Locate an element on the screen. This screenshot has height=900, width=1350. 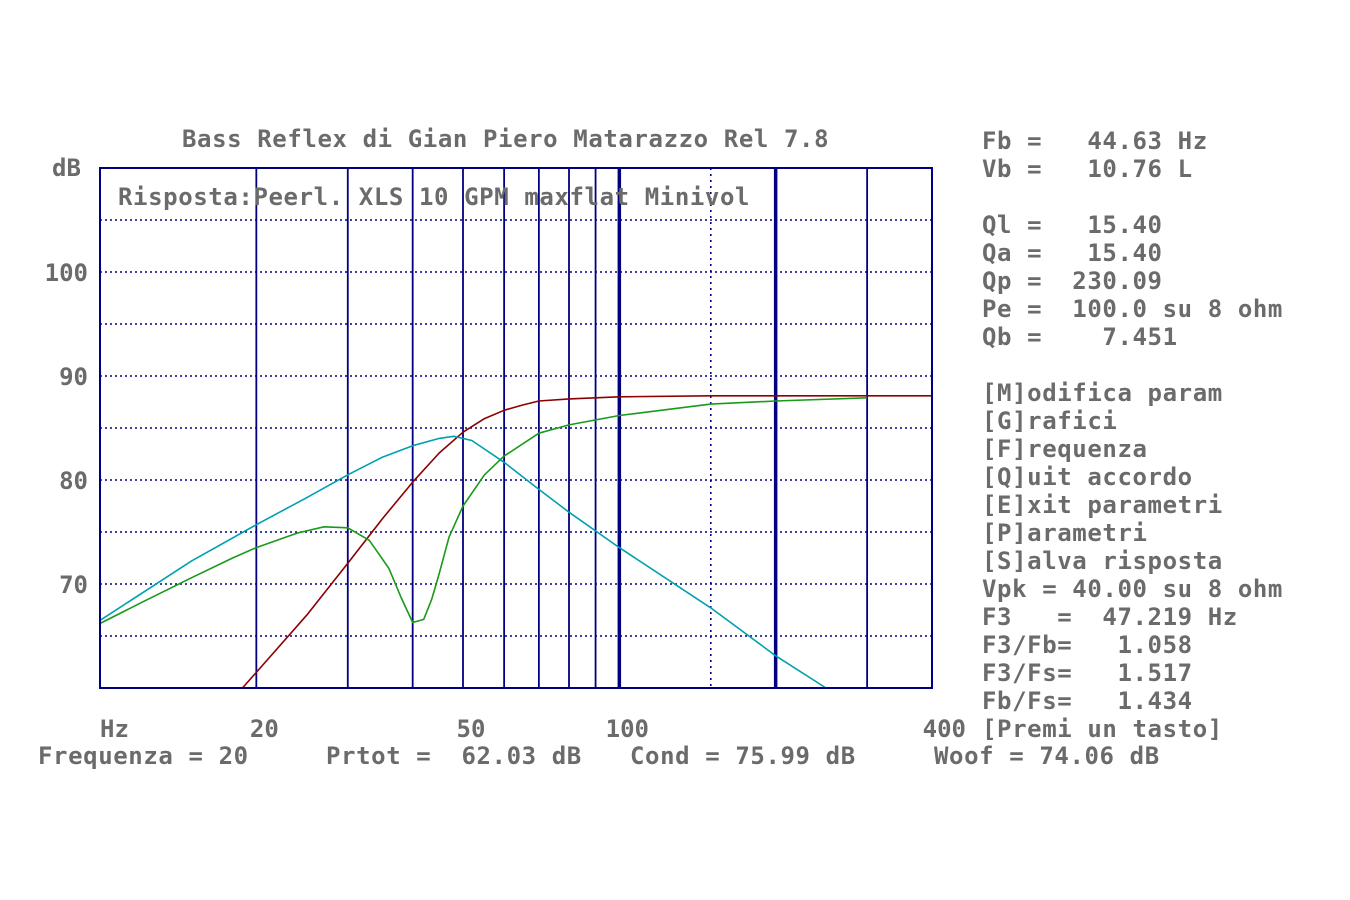
status-prtot: Prtot = 62.03 dB is located at coordinates (454, 756).